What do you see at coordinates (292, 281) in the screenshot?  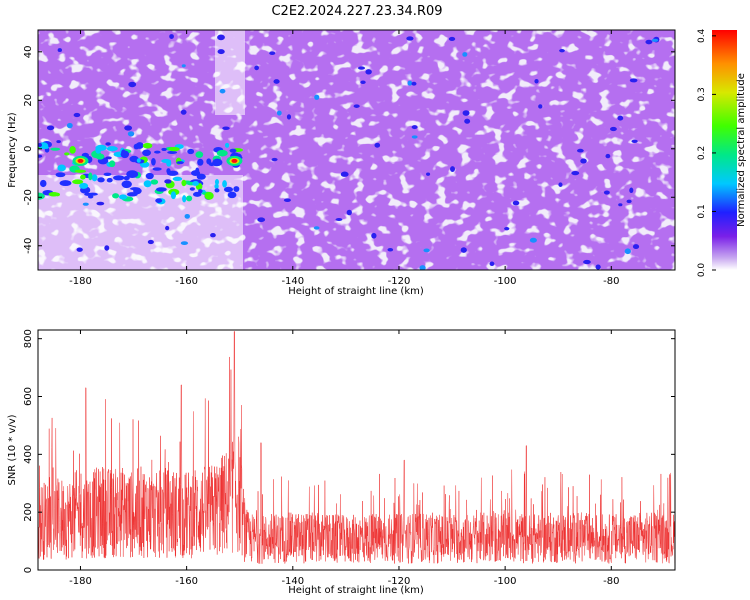 I see `spectrogram-x-tick-label: -140` at bounding box center [292, 281].